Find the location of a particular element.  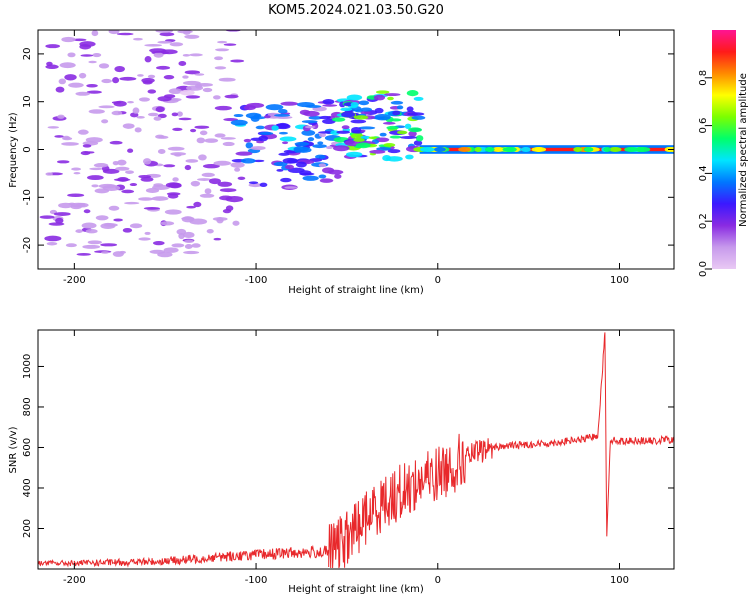

colorbar-tick-label: 0.2 is located at coordinates (703, 221).